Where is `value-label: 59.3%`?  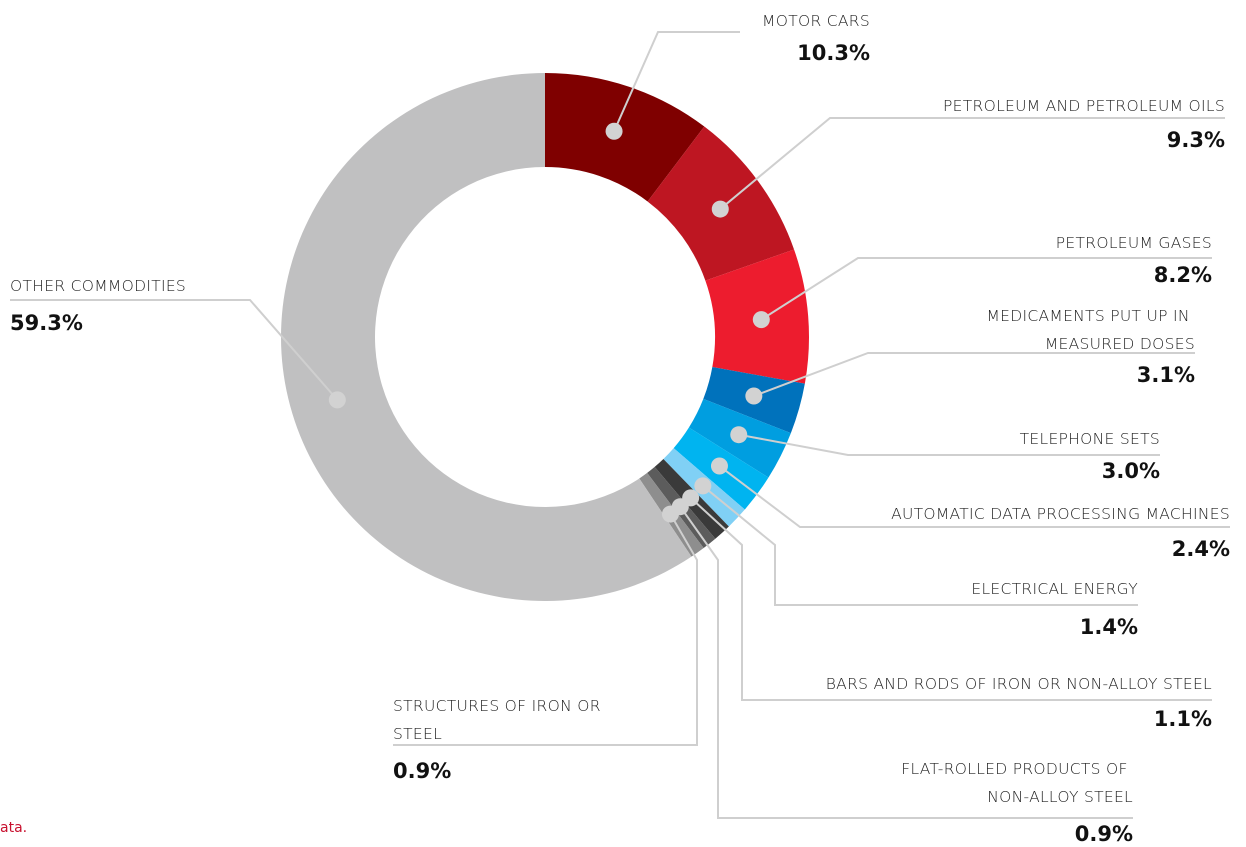
value-label: 59.3% is located at coordinates (46, 323).